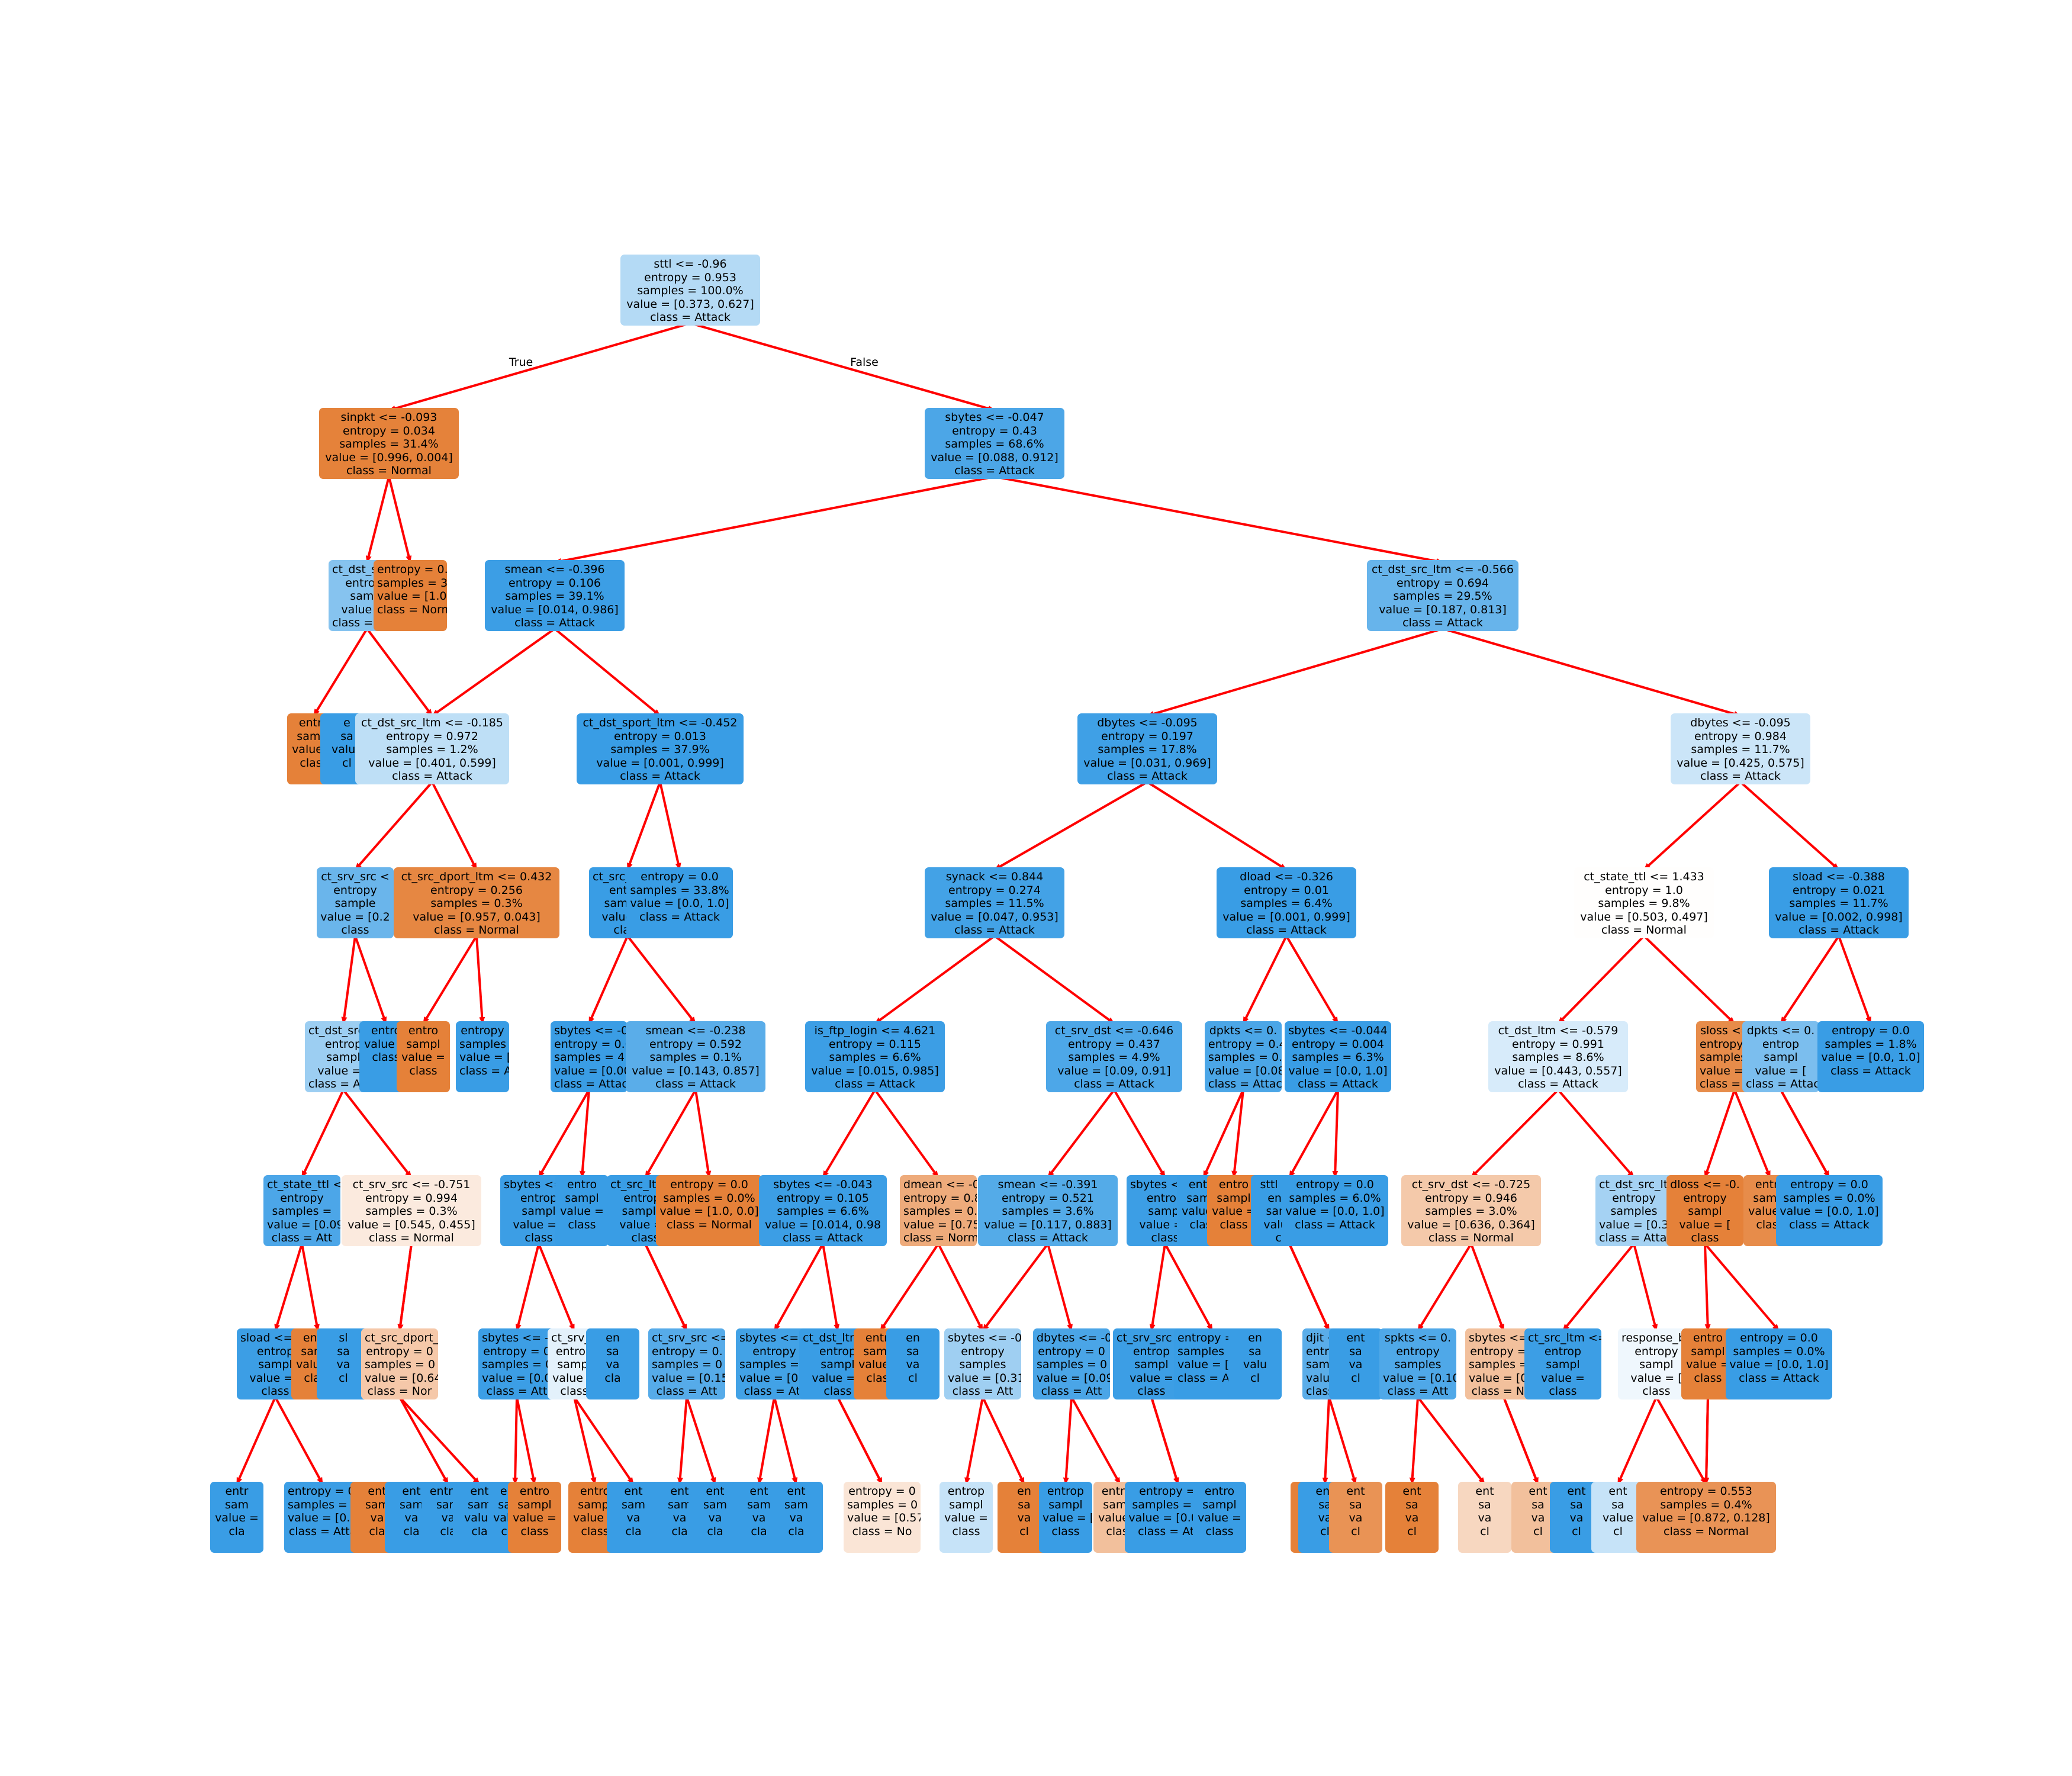 The height and width of the screenshot is (1776, 2072). What do you see at coordinates (517, 1351) in the screenshot?
I see `node-text-line: entropy = 0` at bounding box center [517, 1351].